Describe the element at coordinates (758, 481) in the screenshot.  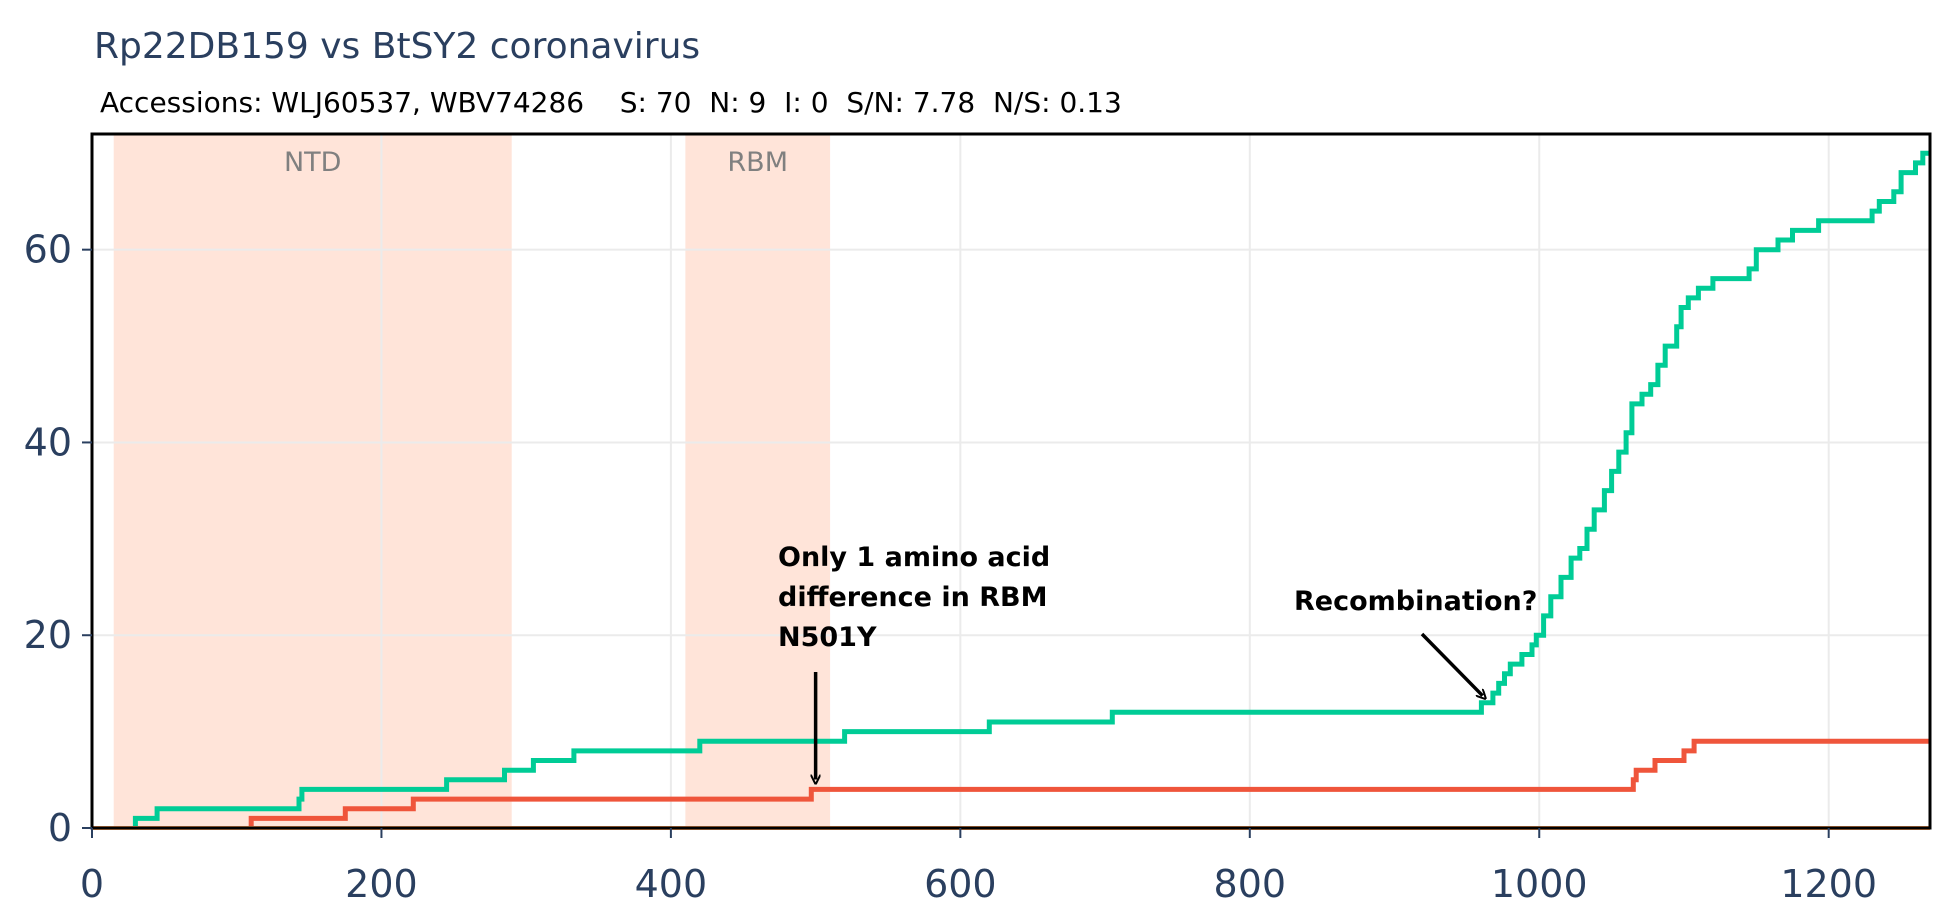
I see `region-band-rbm` at that location.